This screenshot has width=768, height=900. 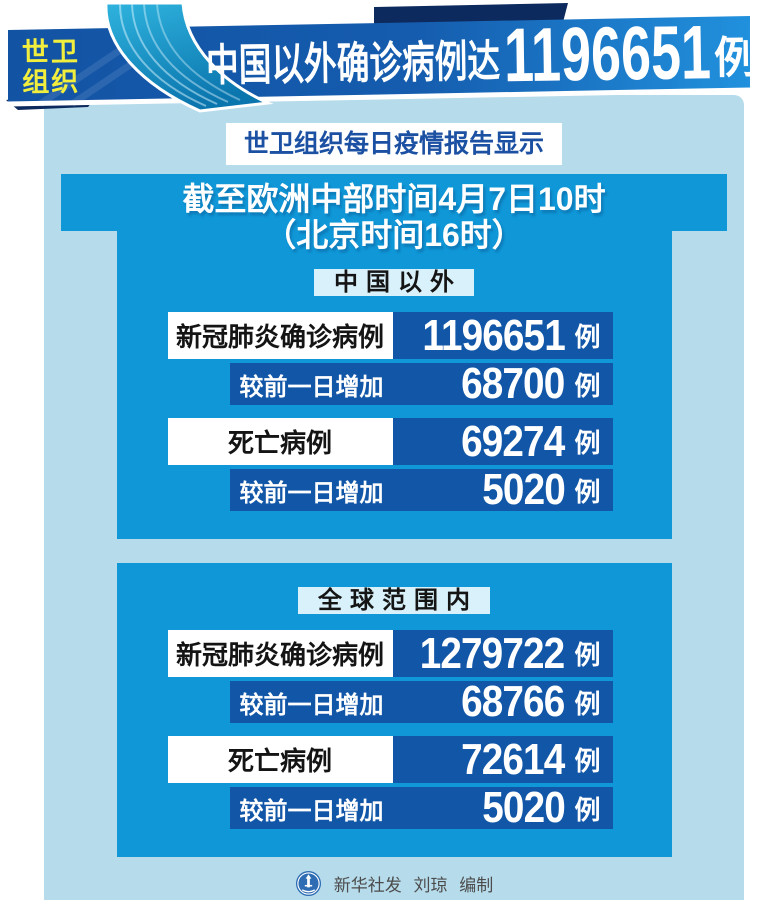 I want to click on stat-value-box: 较前一日增加 68766 例, so click(x=421, y=701).